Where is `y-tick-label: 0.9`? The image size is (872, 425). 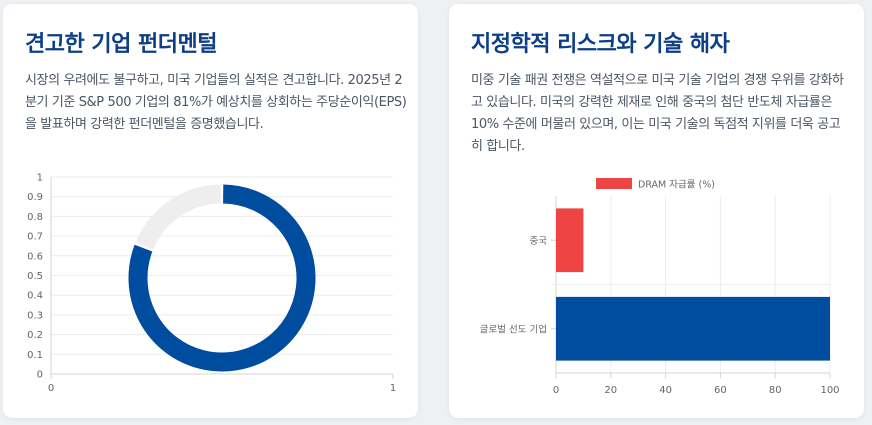
y-tick-label: 0.9 is located at coordinates (35, 197).